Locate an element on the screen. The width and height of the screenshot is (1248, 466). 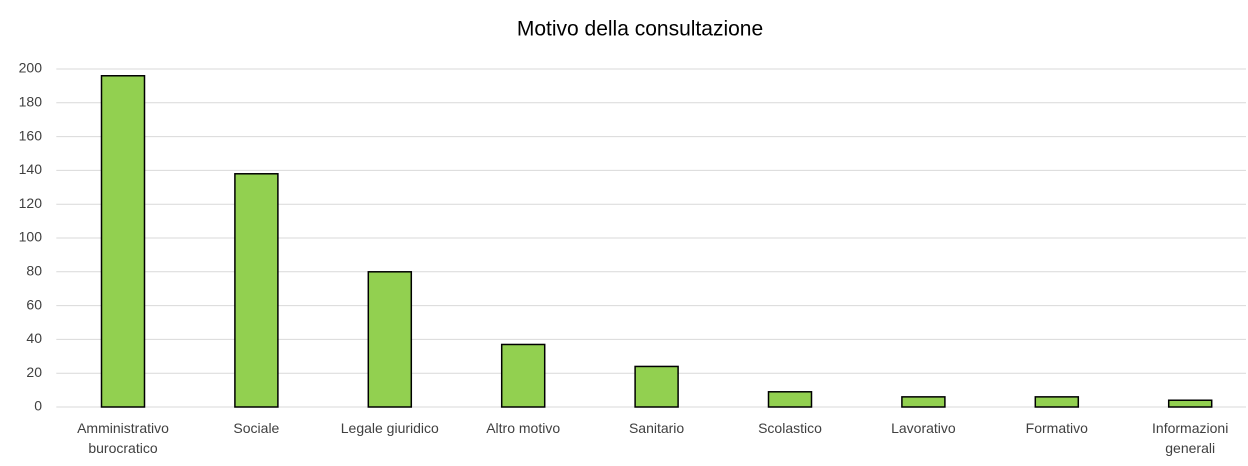
y-tick-label: 0 is located at coordinates (38, 406).